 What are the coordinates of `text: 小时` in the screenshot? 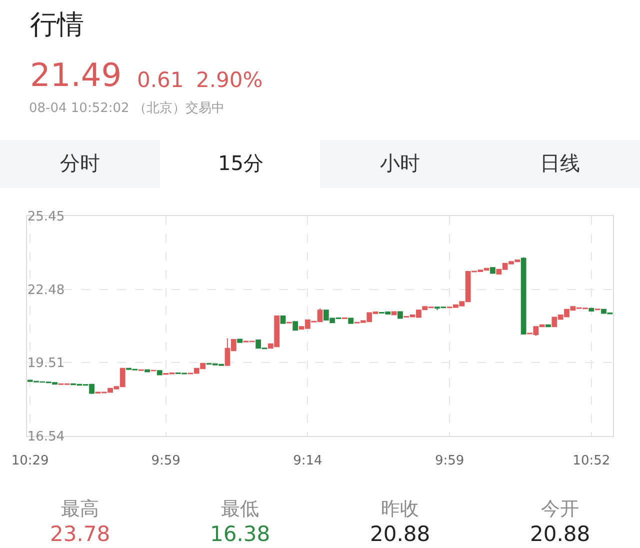 It's located at (400, 163).